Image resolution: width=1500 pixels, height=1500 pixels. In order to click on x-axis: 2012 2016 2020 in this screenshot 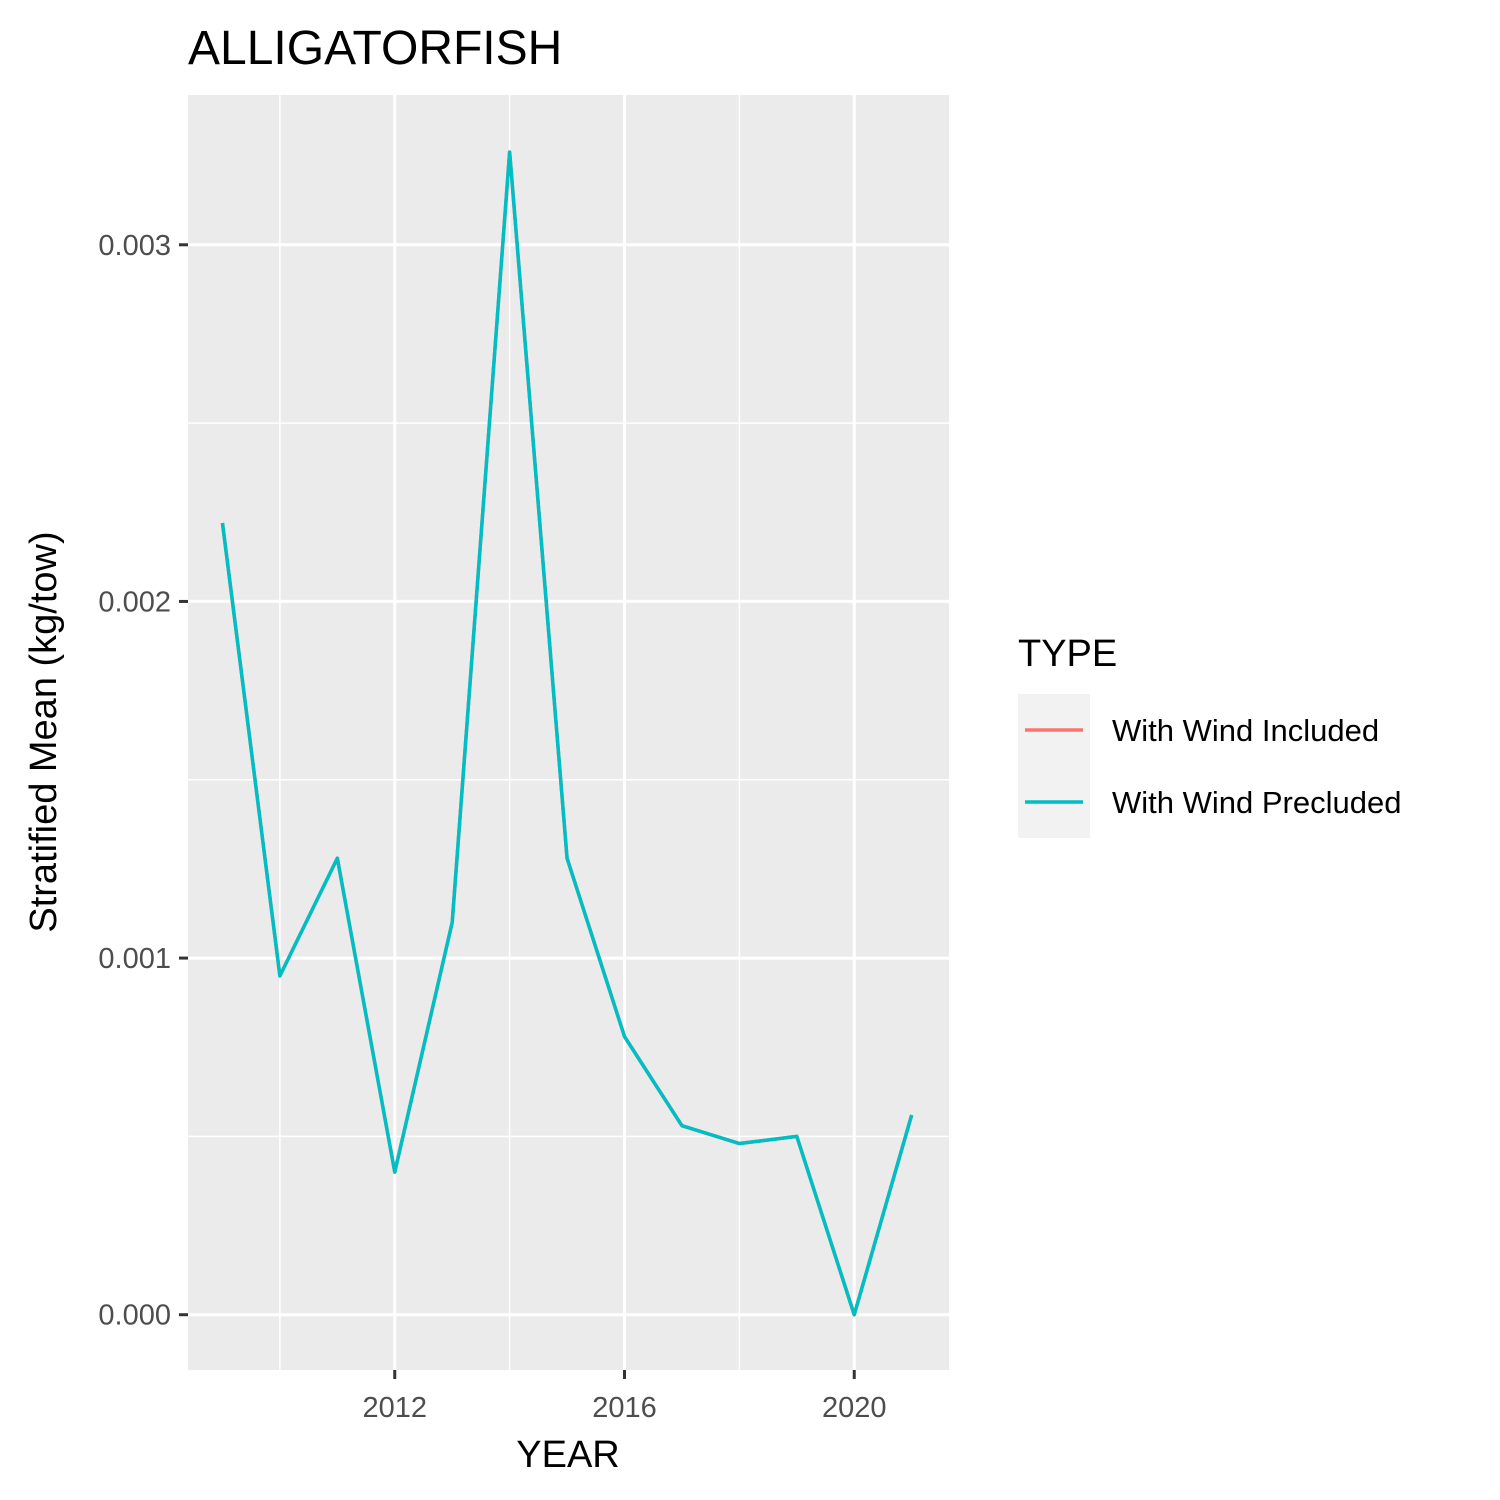, I will do `click(625, 1397)`.